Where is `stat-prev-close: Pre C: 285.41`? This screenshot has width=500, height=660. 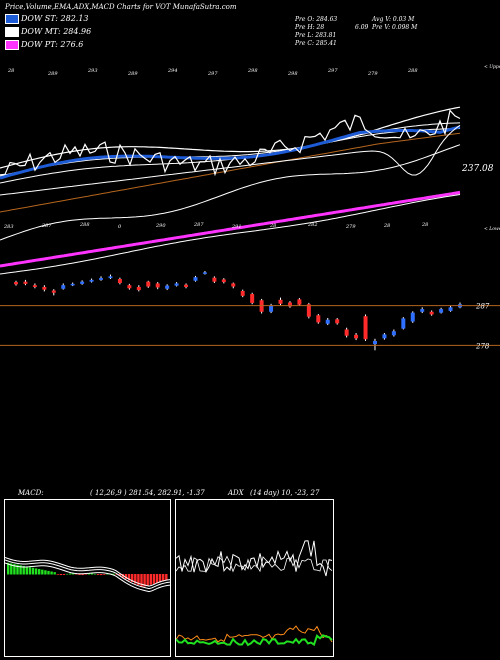 stat-prev-close: Pre C: 285.41 is located at coordinates (316, 43).